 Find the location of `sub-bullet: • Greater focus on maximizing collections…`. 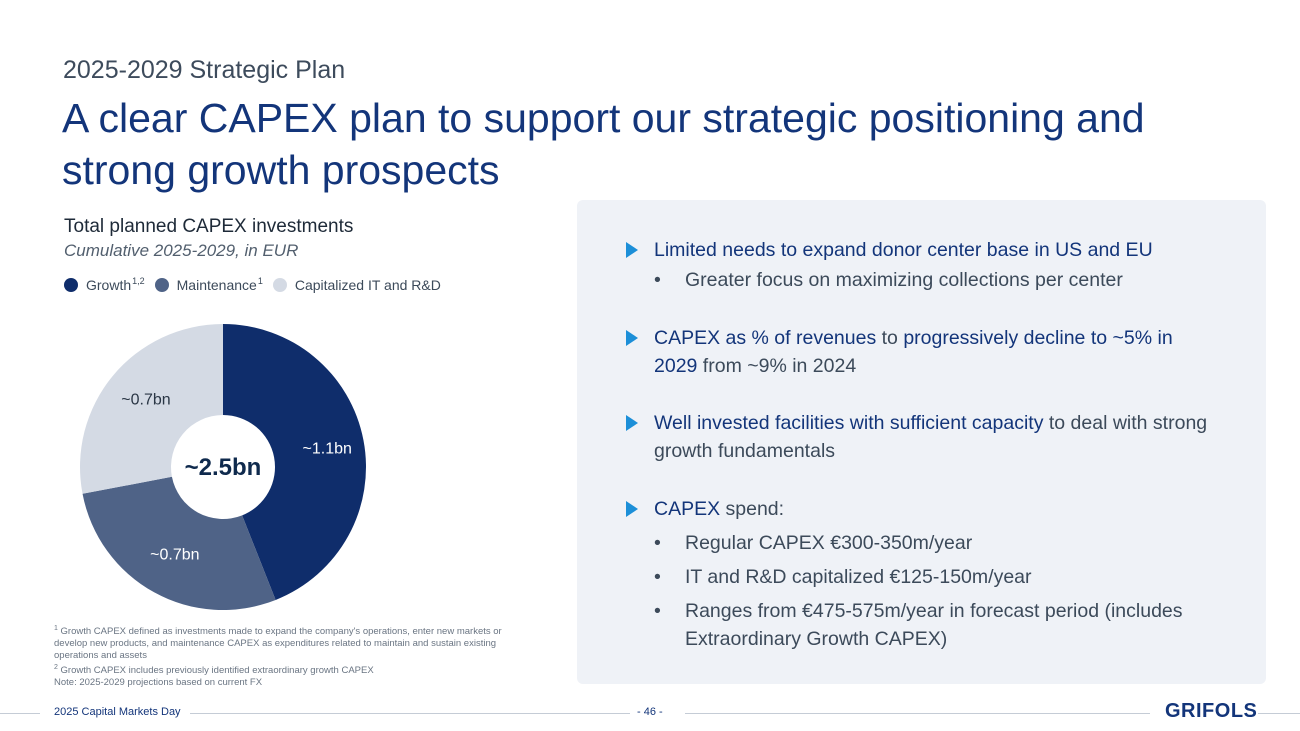

sub-bullet: • Greater focus on maximizing collections… is located at coordinates (928, 280).